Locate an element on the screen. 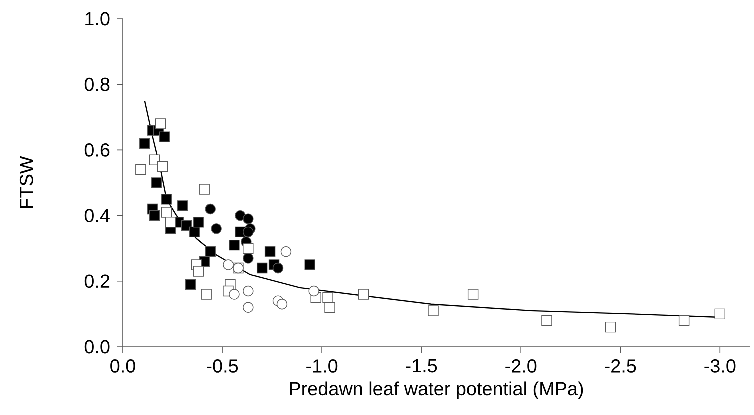 The height and width of the screenshot is (415, 754). x-tick-label: -1.0 is located at coordinates (322, 366).